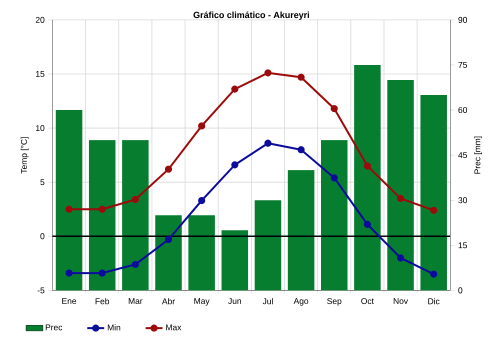 Image resolution: width=500 pixels, height=348 pixels. What do you see at coordinates (40, 74) in the screenshot?
I see `y-tick-label: 15` at bounding box center [40, 74].